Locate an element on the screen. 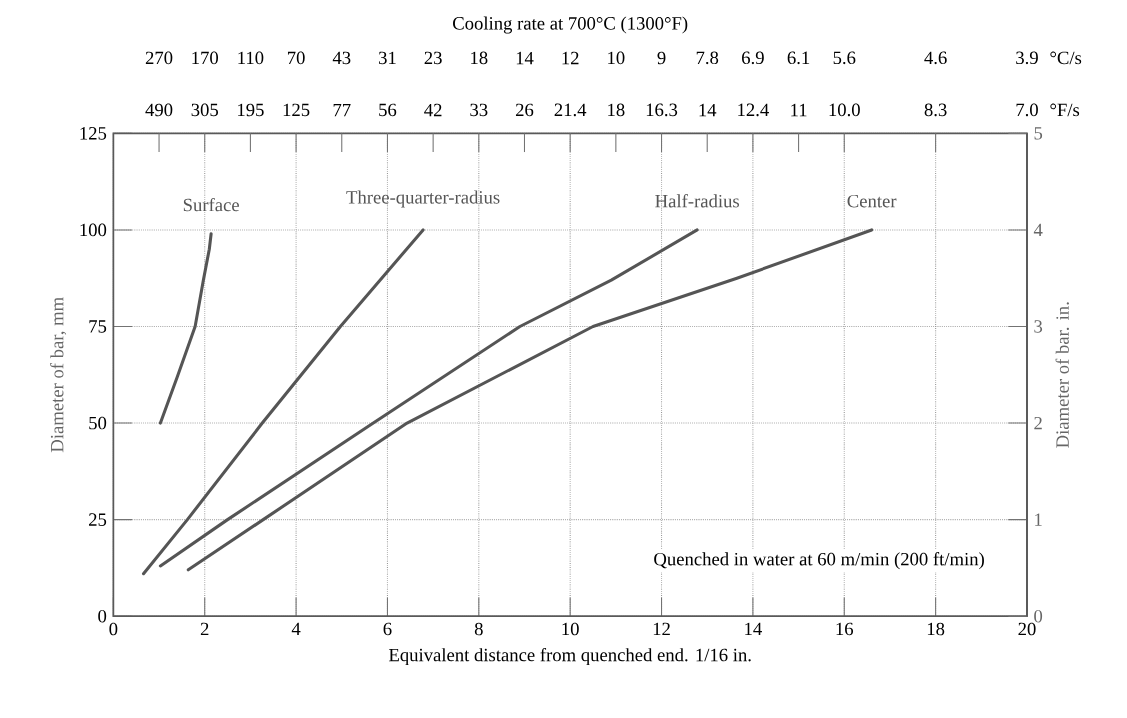 This screenshot has width=1127, height=718. x-tick-label: 8 is located at coordinates (478, 629).